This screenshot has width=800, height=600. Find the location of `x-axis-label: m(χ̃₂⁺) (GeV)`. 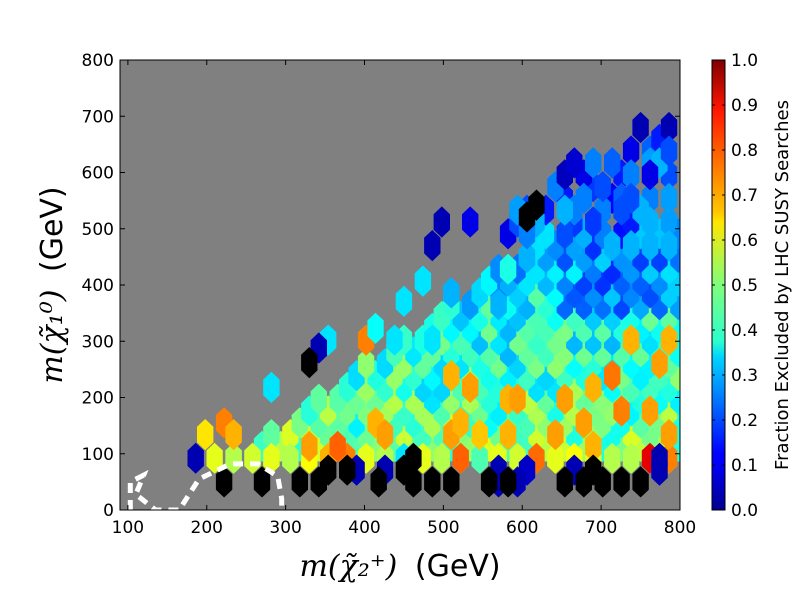

x-axis-label: m(χ̃₂⁺) (GeV) is located at coordinates (399, 566).